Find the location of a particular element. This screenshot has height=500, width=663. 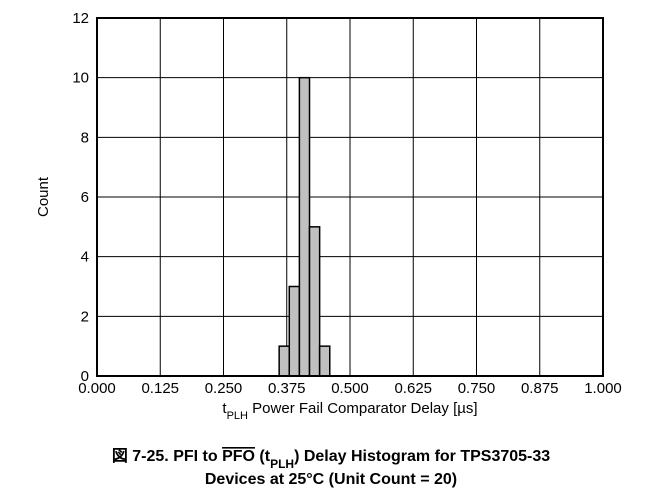

x-tick-label: 1.000 is located at coordinates (603, 388).